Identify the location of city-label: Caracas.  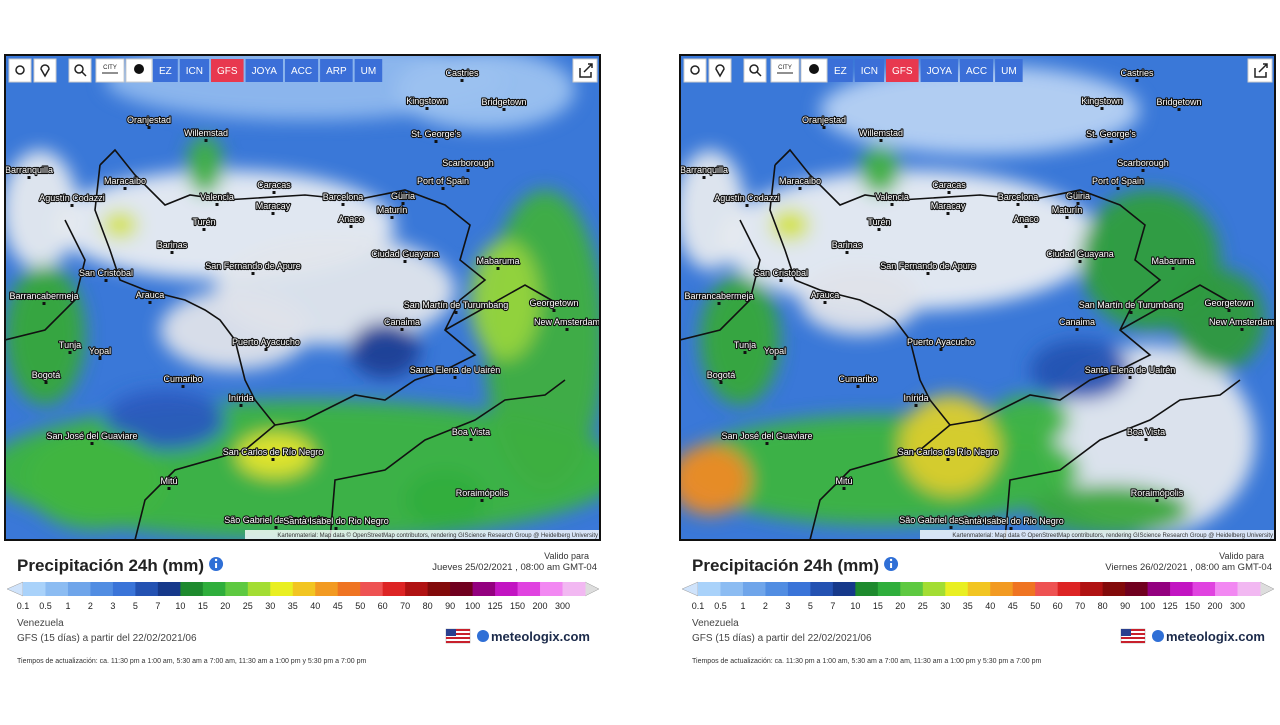
(949, 185).